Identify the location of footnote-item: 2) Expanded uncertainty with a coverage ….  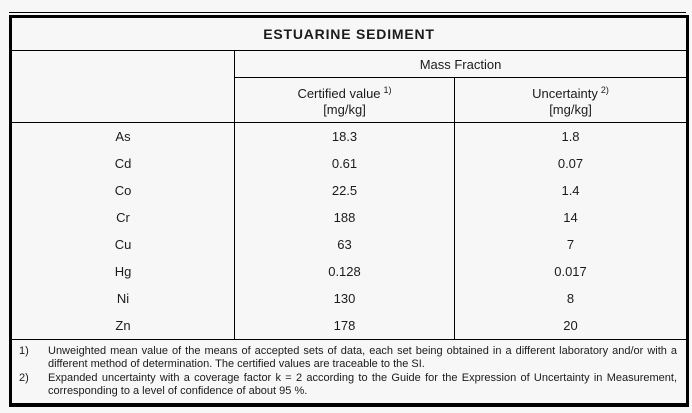
(347, 385).